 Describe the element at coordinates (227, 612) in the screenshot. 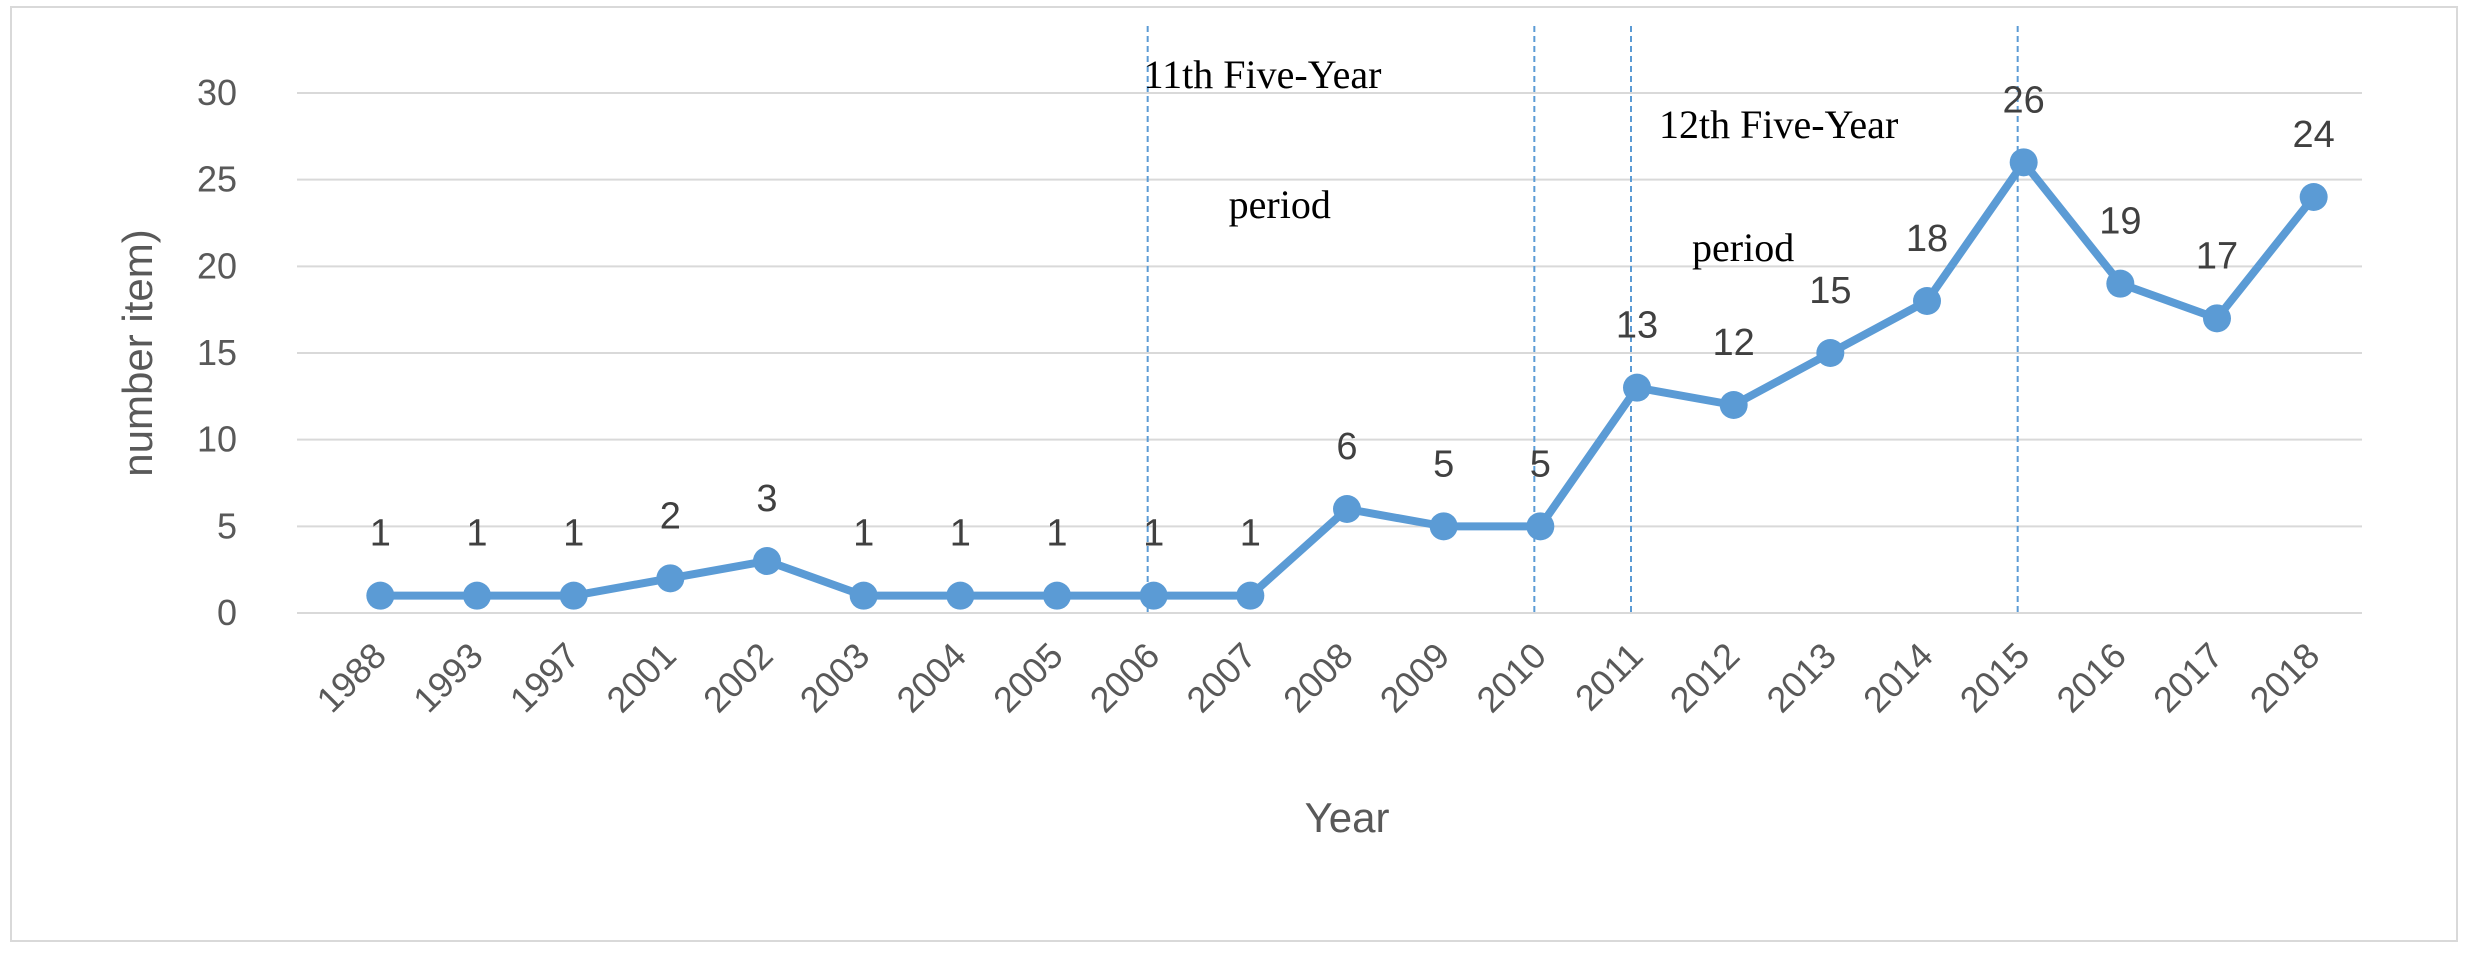

I see `y-tick-label: 0` at that location.